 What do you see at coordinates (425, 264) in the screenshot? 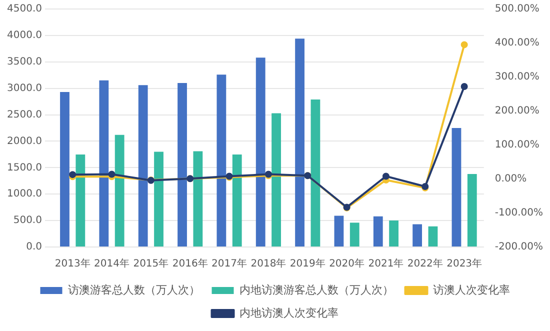
I see `x-tick-label: 2022年` at bounding box center [425, 264].